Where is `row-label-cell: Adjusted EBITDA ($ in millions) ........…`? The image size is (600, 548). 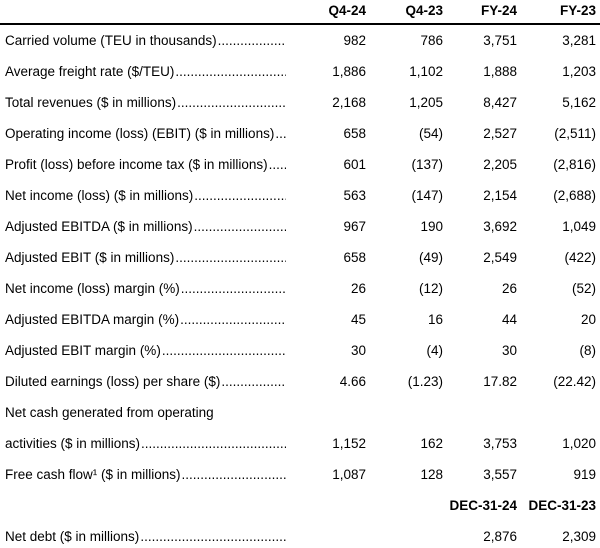 row-label-cell: Adjusted EBITDA ($ in millions) ........… is located at coordinates (143, 226).